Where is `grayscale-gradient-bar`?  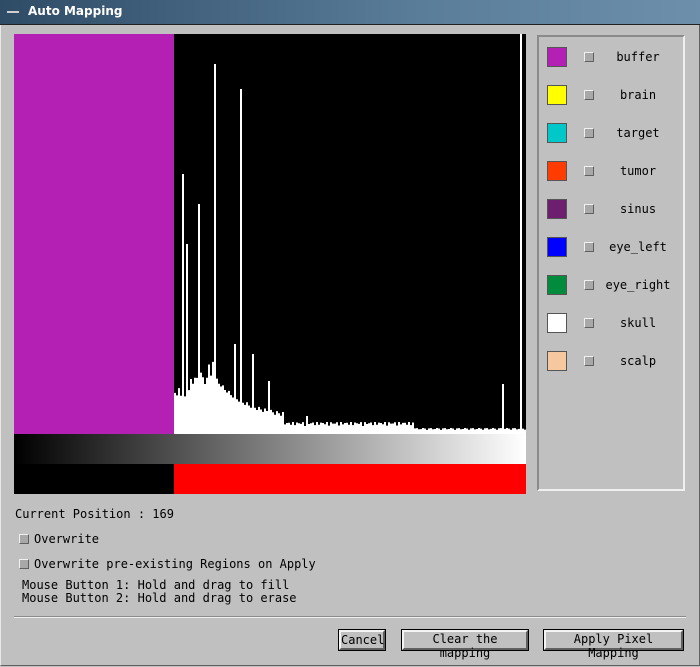 grayscale-gradient-bar is located at coordinates (270, 449).